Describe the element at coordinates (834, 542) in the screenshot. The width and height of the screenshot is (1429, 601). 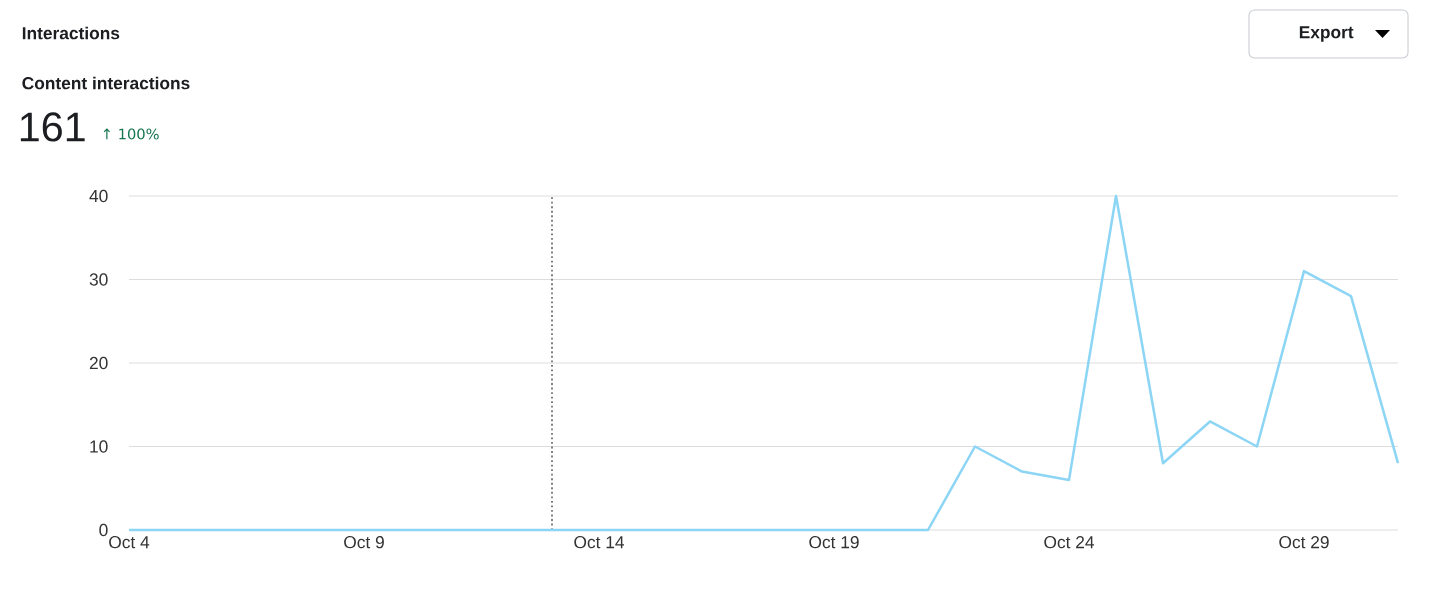
I see `x-tick-label: Oct 19` at that location.